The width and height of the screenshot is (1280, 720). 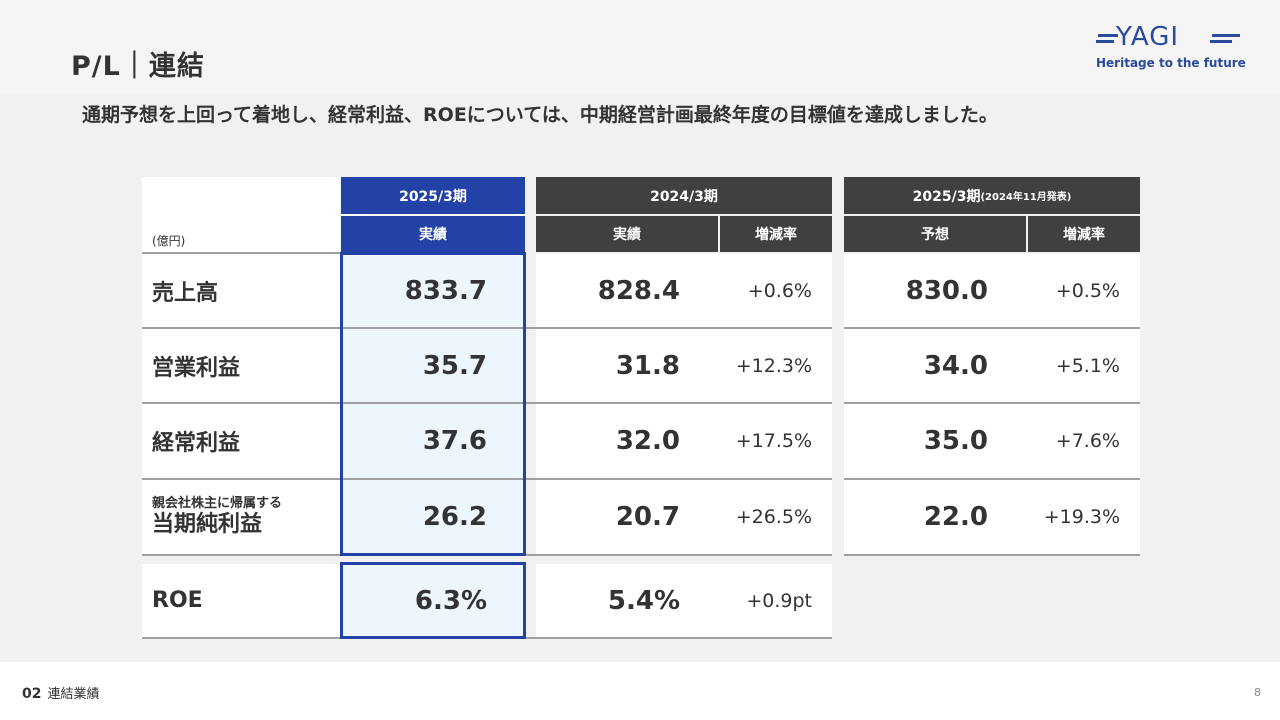 I want to click on table-row-label-roe: ROE, so click(x=241, y=600).